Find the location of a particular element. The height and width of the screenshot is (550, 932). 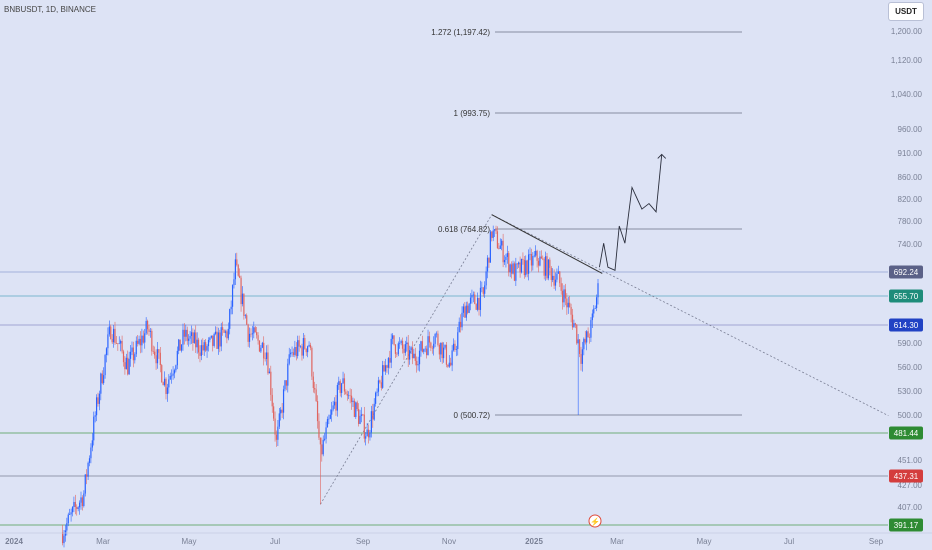

fib-level-label: 0.618 (764.82) is located at coordinates (464, 229).